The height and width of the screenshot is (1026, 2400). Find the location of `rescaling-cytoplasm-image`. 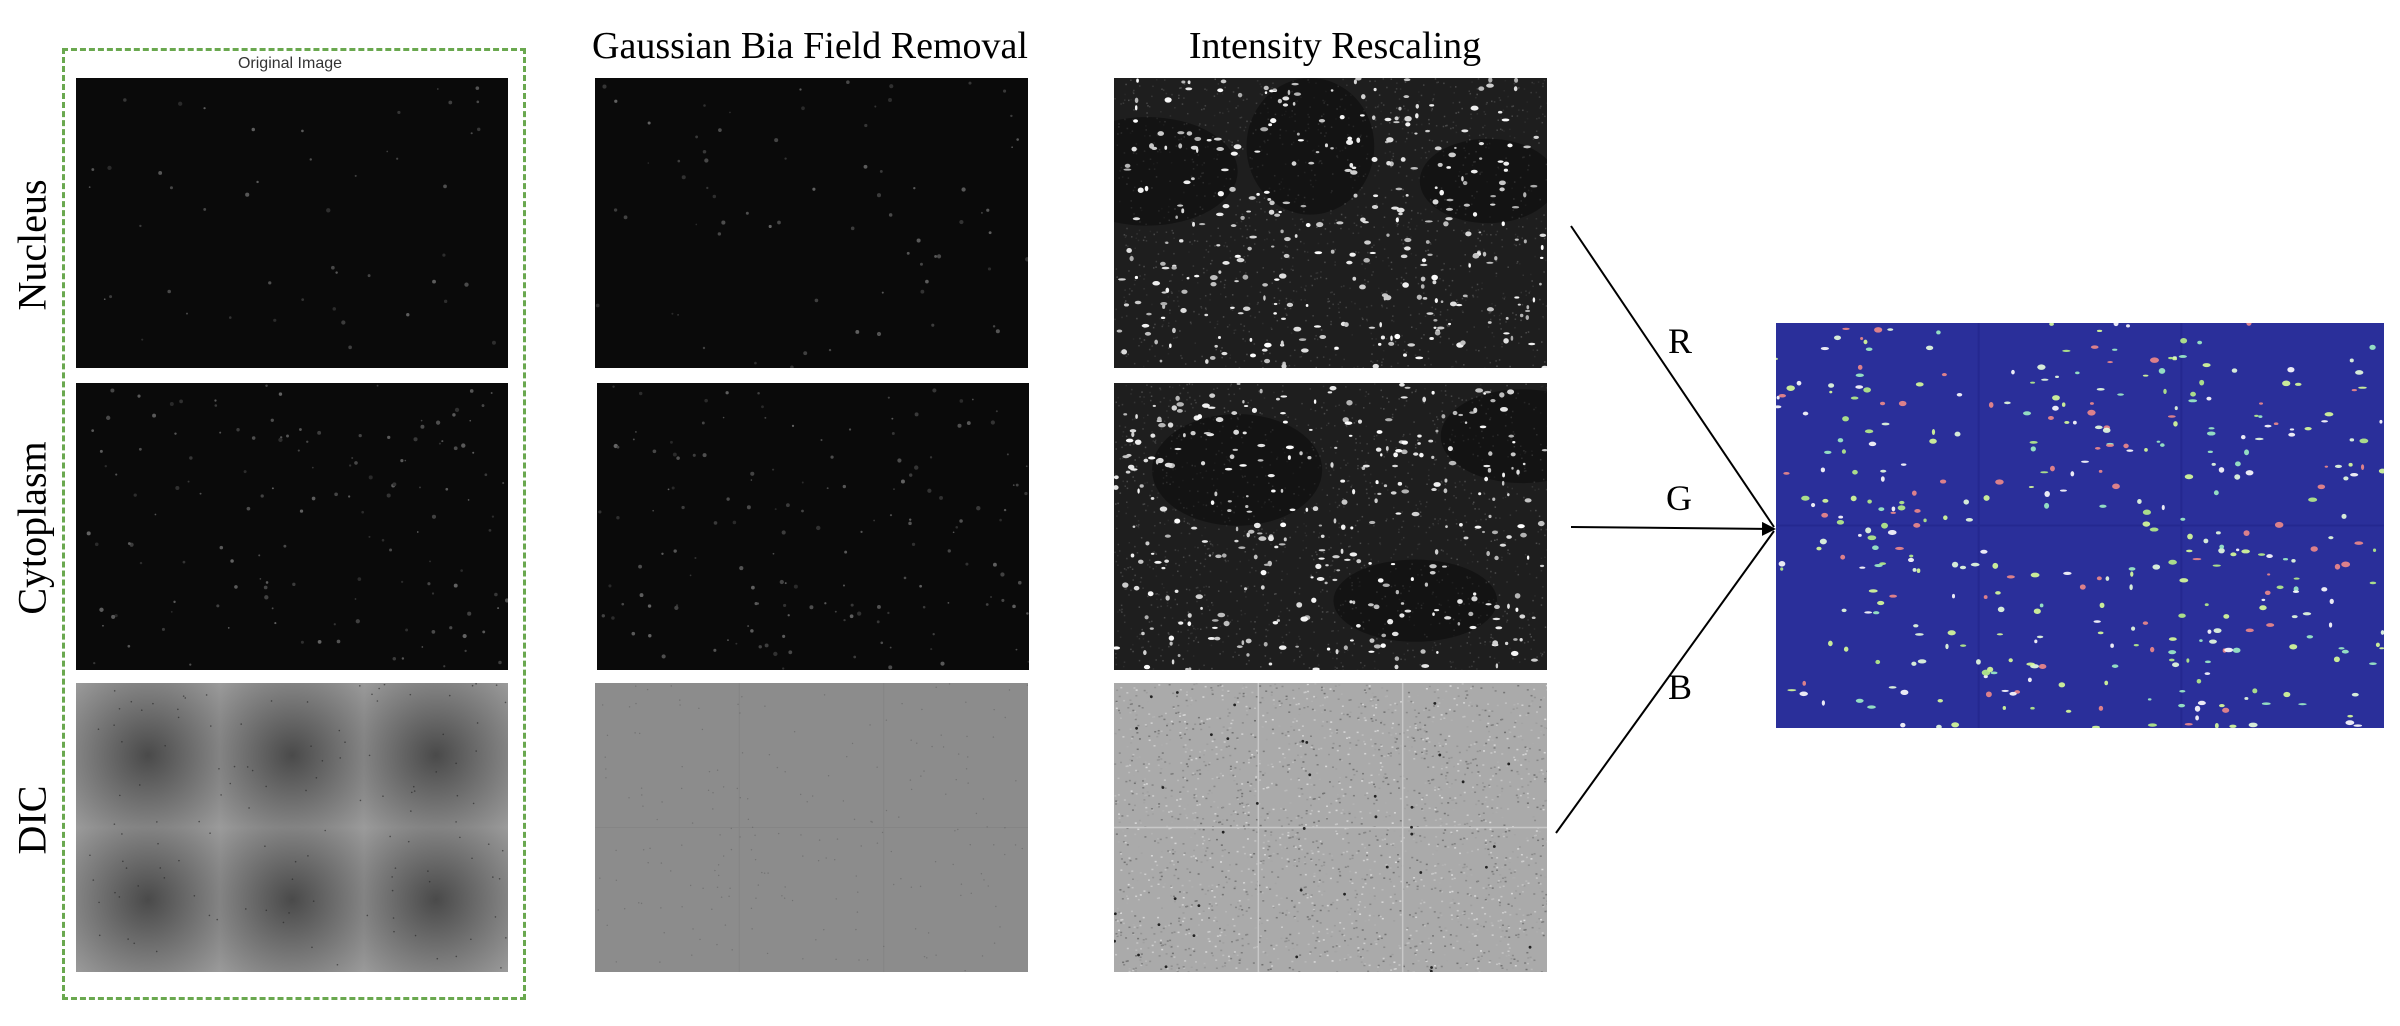

rescaling-cytoplasm-image is located at coordinates (1330, 526).